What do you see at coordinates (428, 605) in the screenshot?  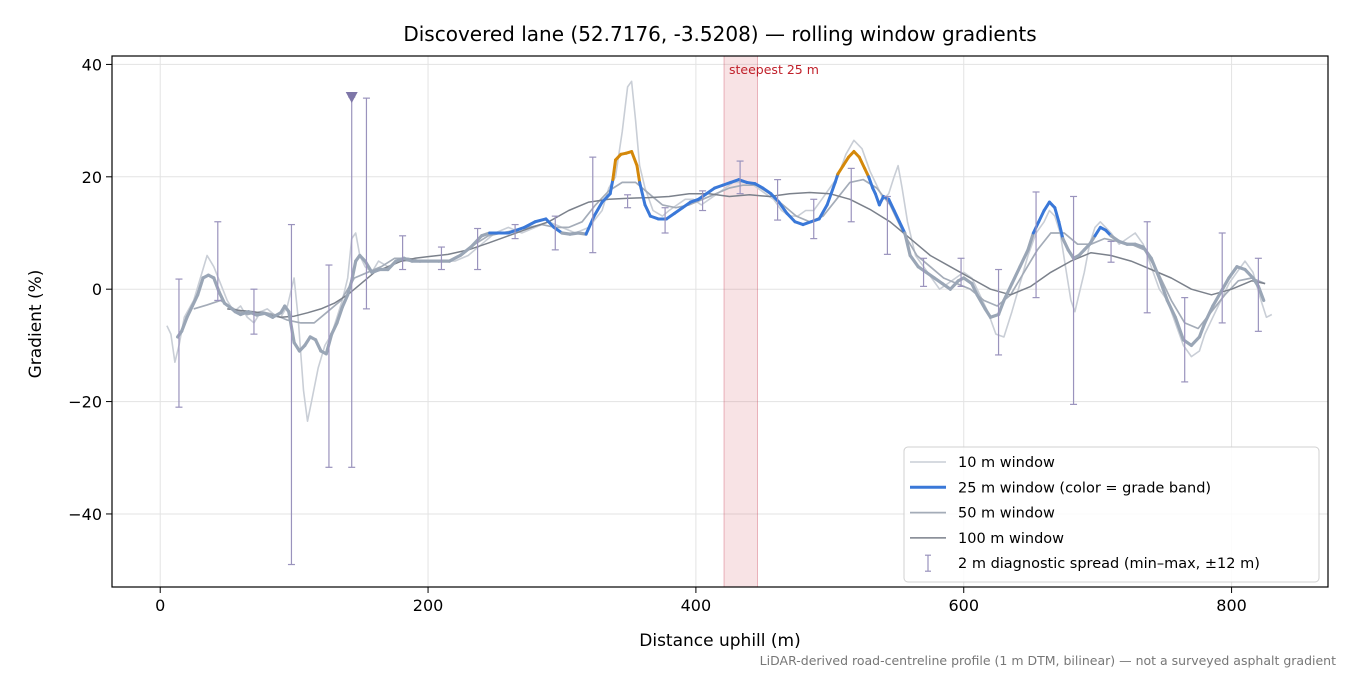 I see `x-tick-label: 200` at bounding box center [428, 605].